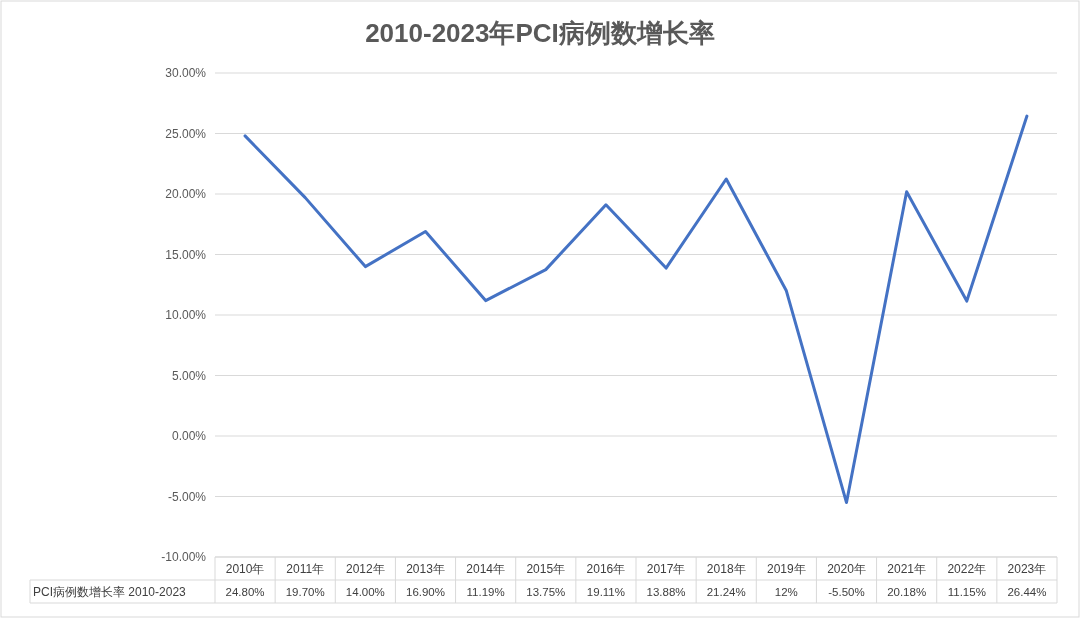 Image resolution: width=1080 pixels, height=618 pixels. What do you see at coordinates (786, 592) in the screenshot?
I see `data-label: 12%` at bounding box center [786, 592].